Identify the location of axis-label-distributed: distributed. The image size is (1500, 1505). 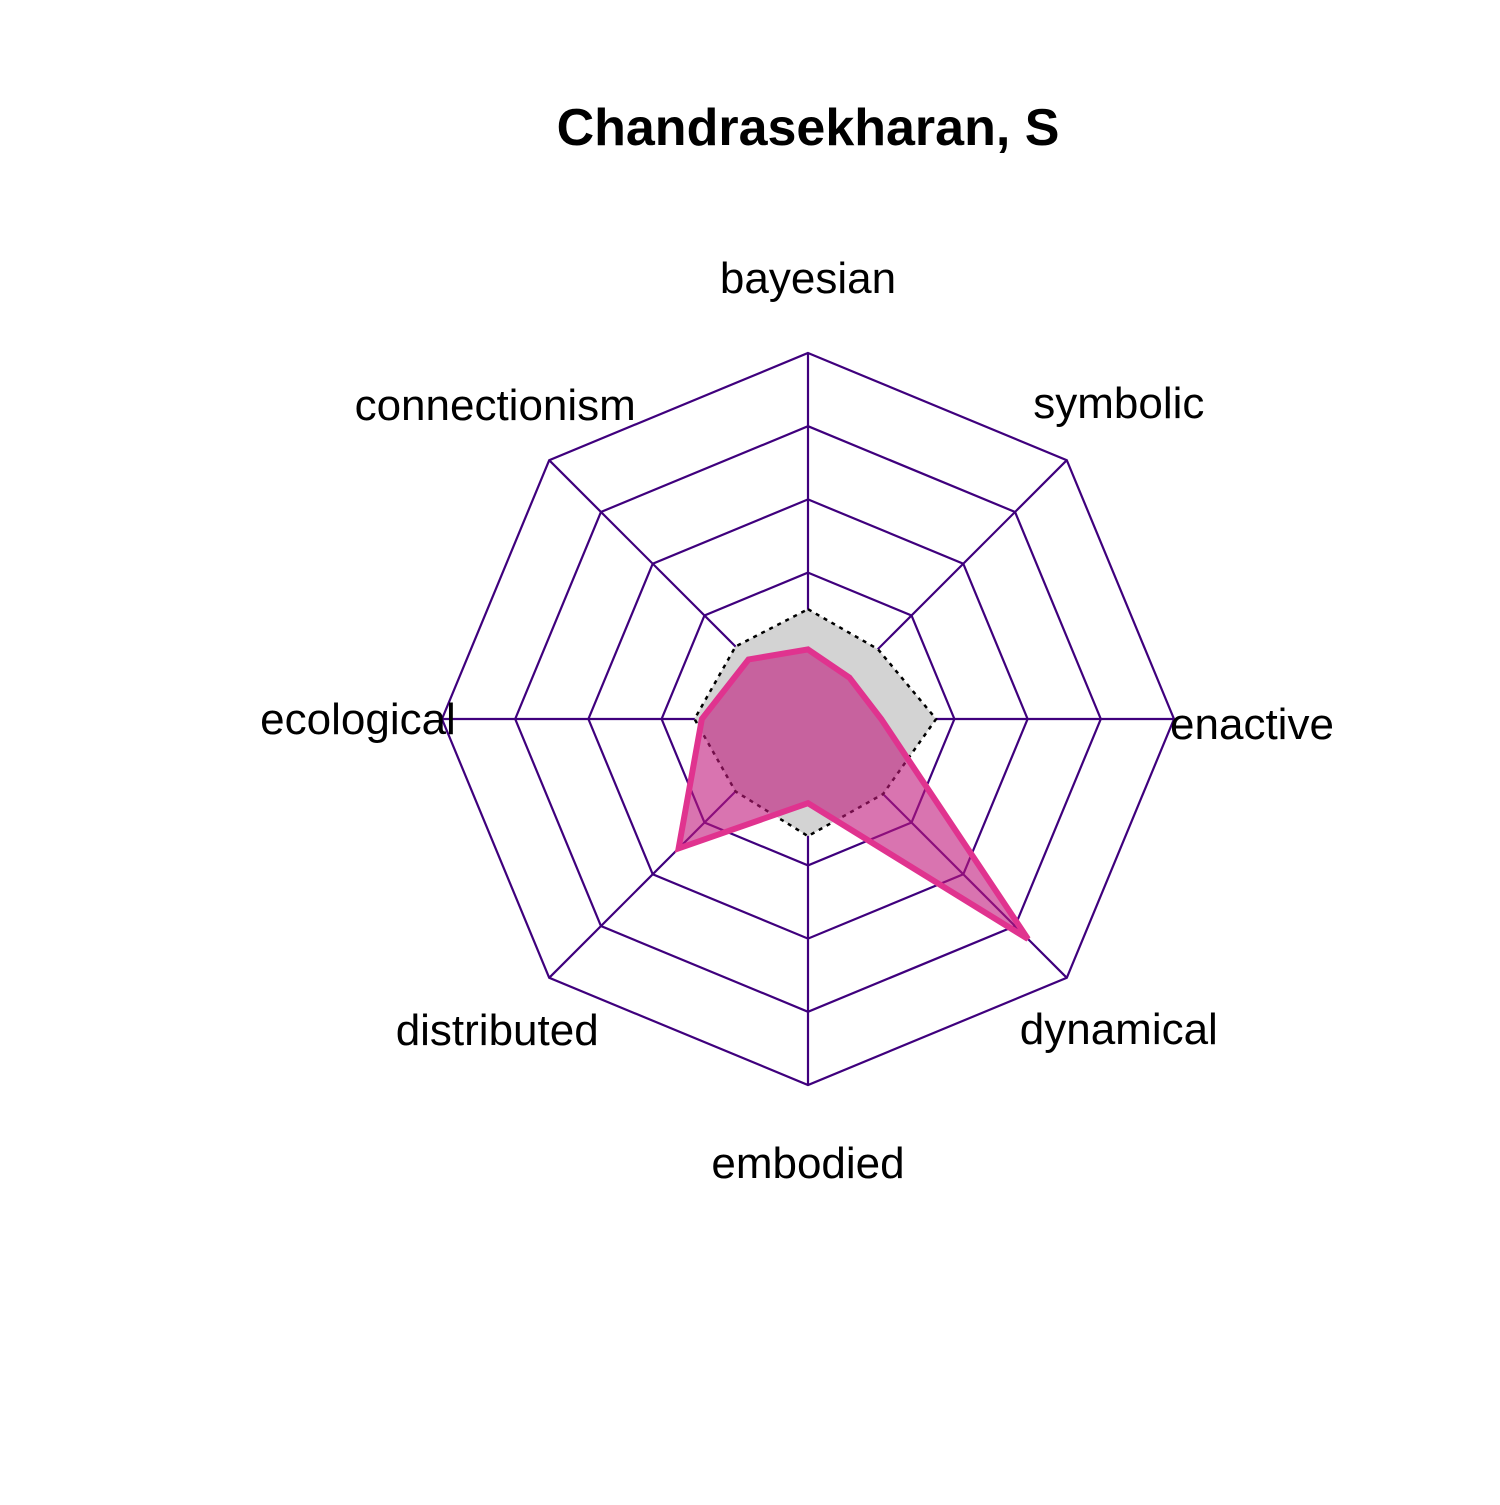
(497, 1030).